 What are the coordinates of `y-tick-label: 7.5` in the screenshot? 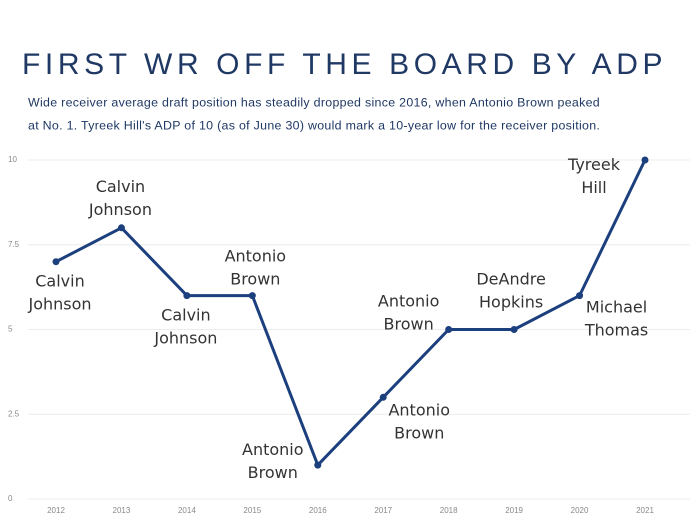 It's located at (14, 244).